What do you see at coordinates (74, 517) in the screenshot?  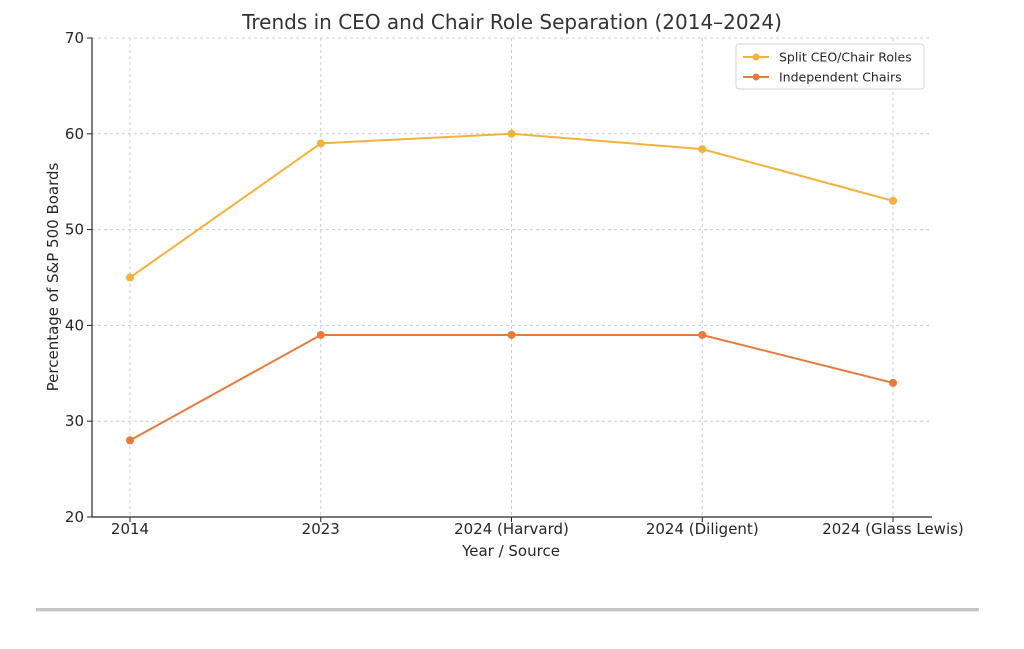 I see `y-tick-label: 20` at bounding box center [74, 517].